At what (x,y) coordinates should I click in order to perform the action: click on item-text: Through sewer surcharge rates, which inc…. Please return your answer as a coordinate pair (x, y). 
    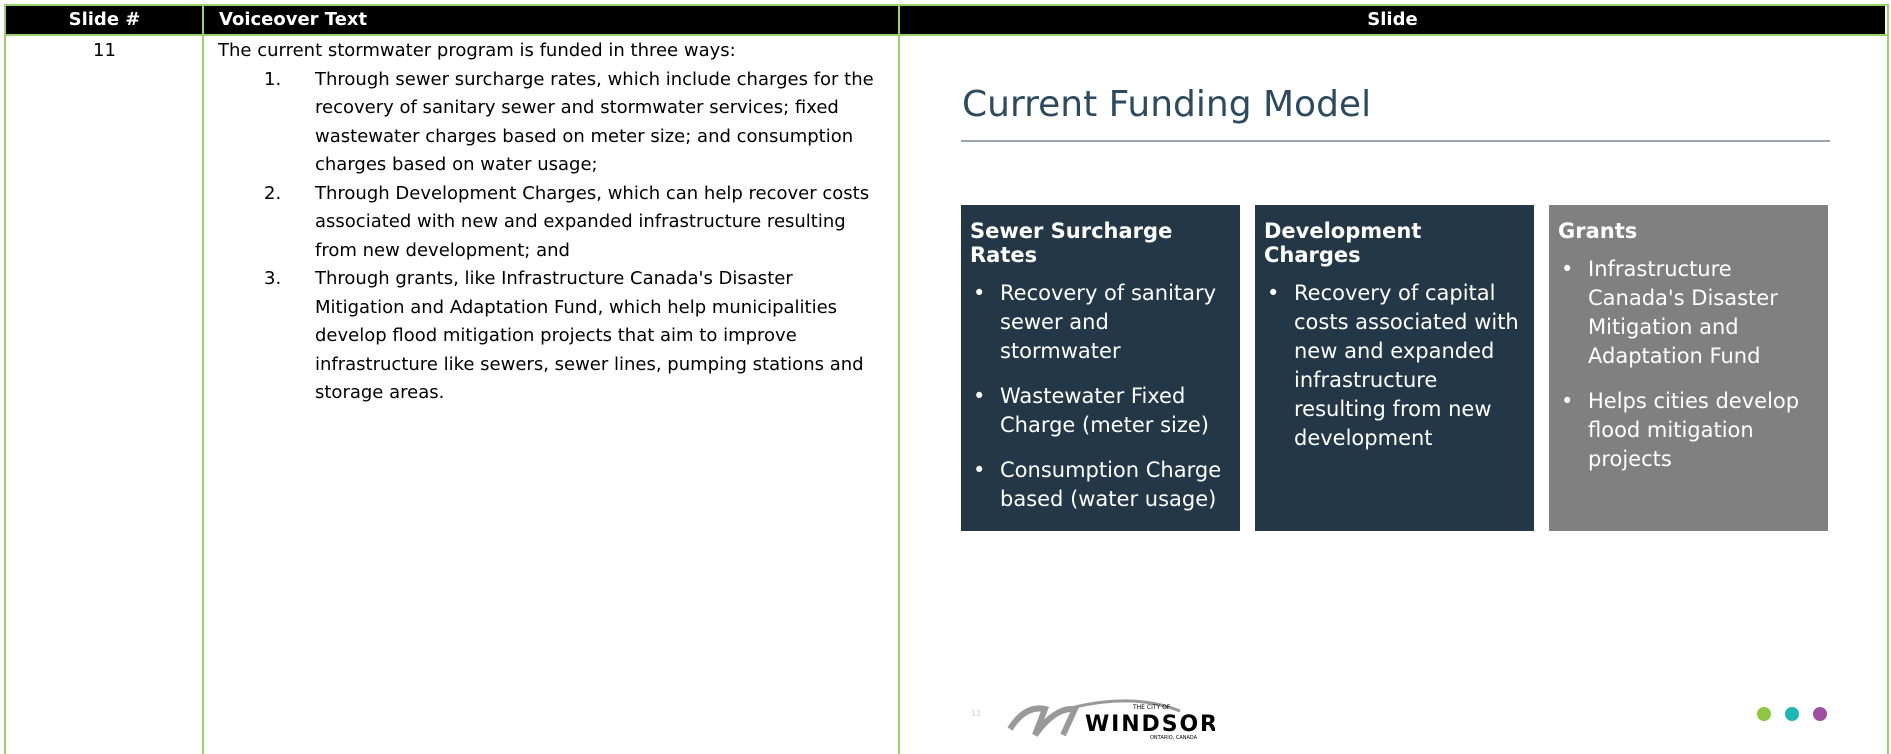
    Looking at the image, I should click on (594, 122).